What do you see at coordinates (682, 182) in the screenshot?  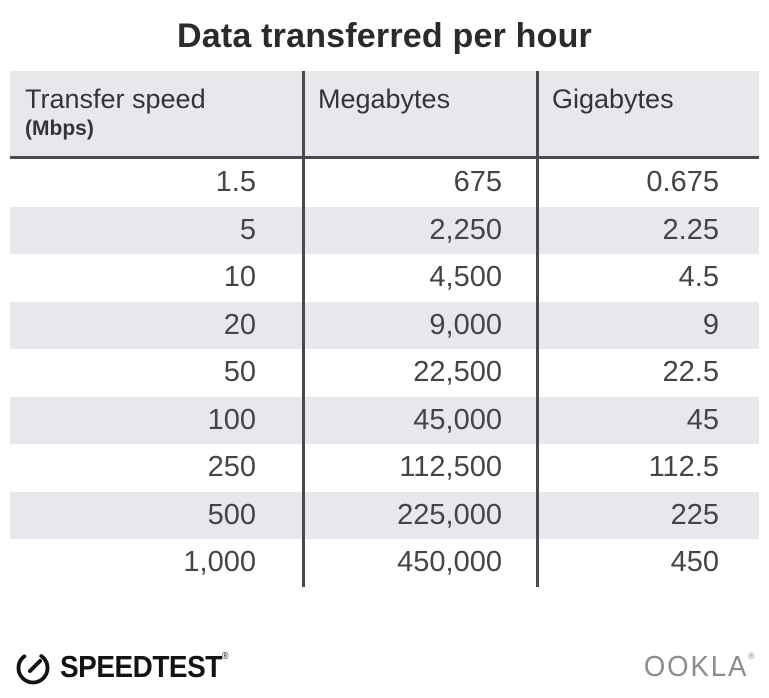 I see `table-cell: 0.675` at bounding box center [682, 182].